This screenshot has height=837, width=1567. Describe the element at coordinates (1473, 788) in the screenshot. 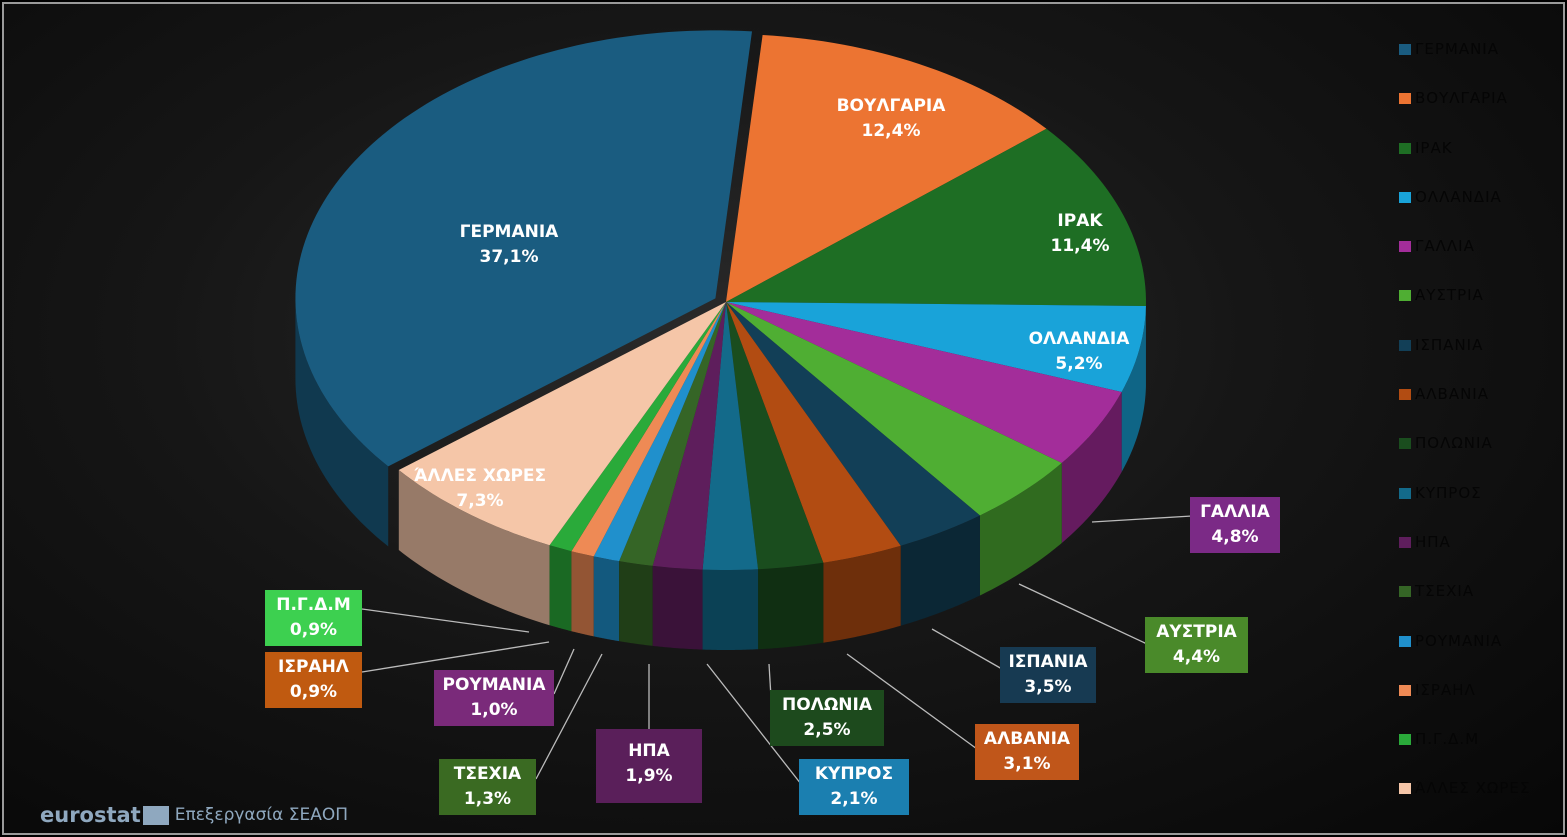

I see `legend-label: ΆΛΛΕΣ ΧΩΡΕΣ` at that location.